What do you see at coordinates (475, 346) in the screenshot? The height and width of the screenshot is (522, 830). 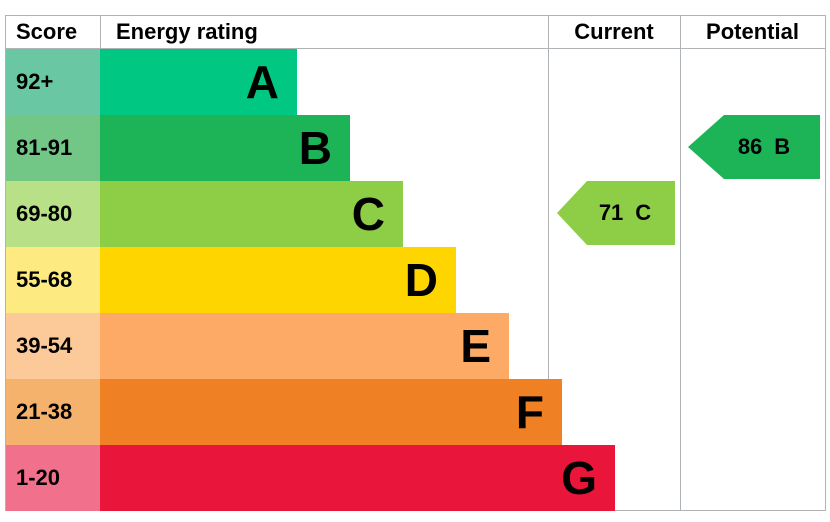 I see `grade-letter-e: E` at bounding box center [475, 346].